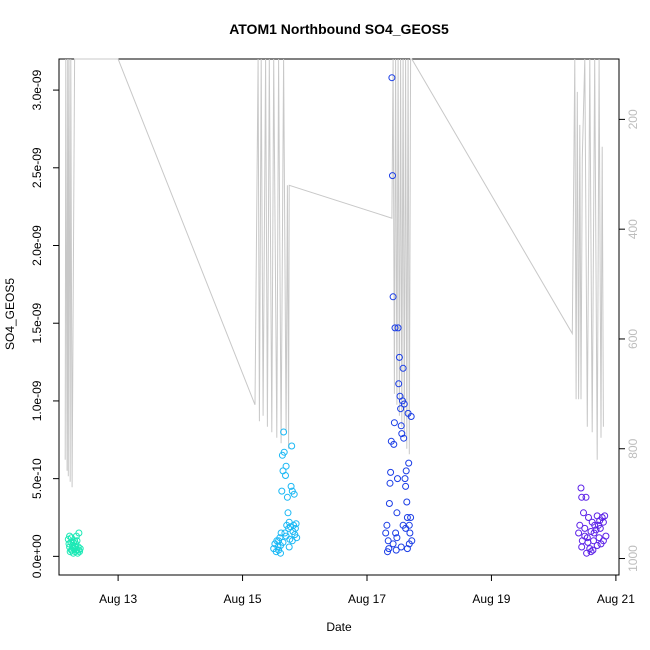 The width and height of the screenshot is (650, 650). Describe the element at coordinates (118, 599) in the screenshot. I see `x-tick-label: Aug 13` at that location.